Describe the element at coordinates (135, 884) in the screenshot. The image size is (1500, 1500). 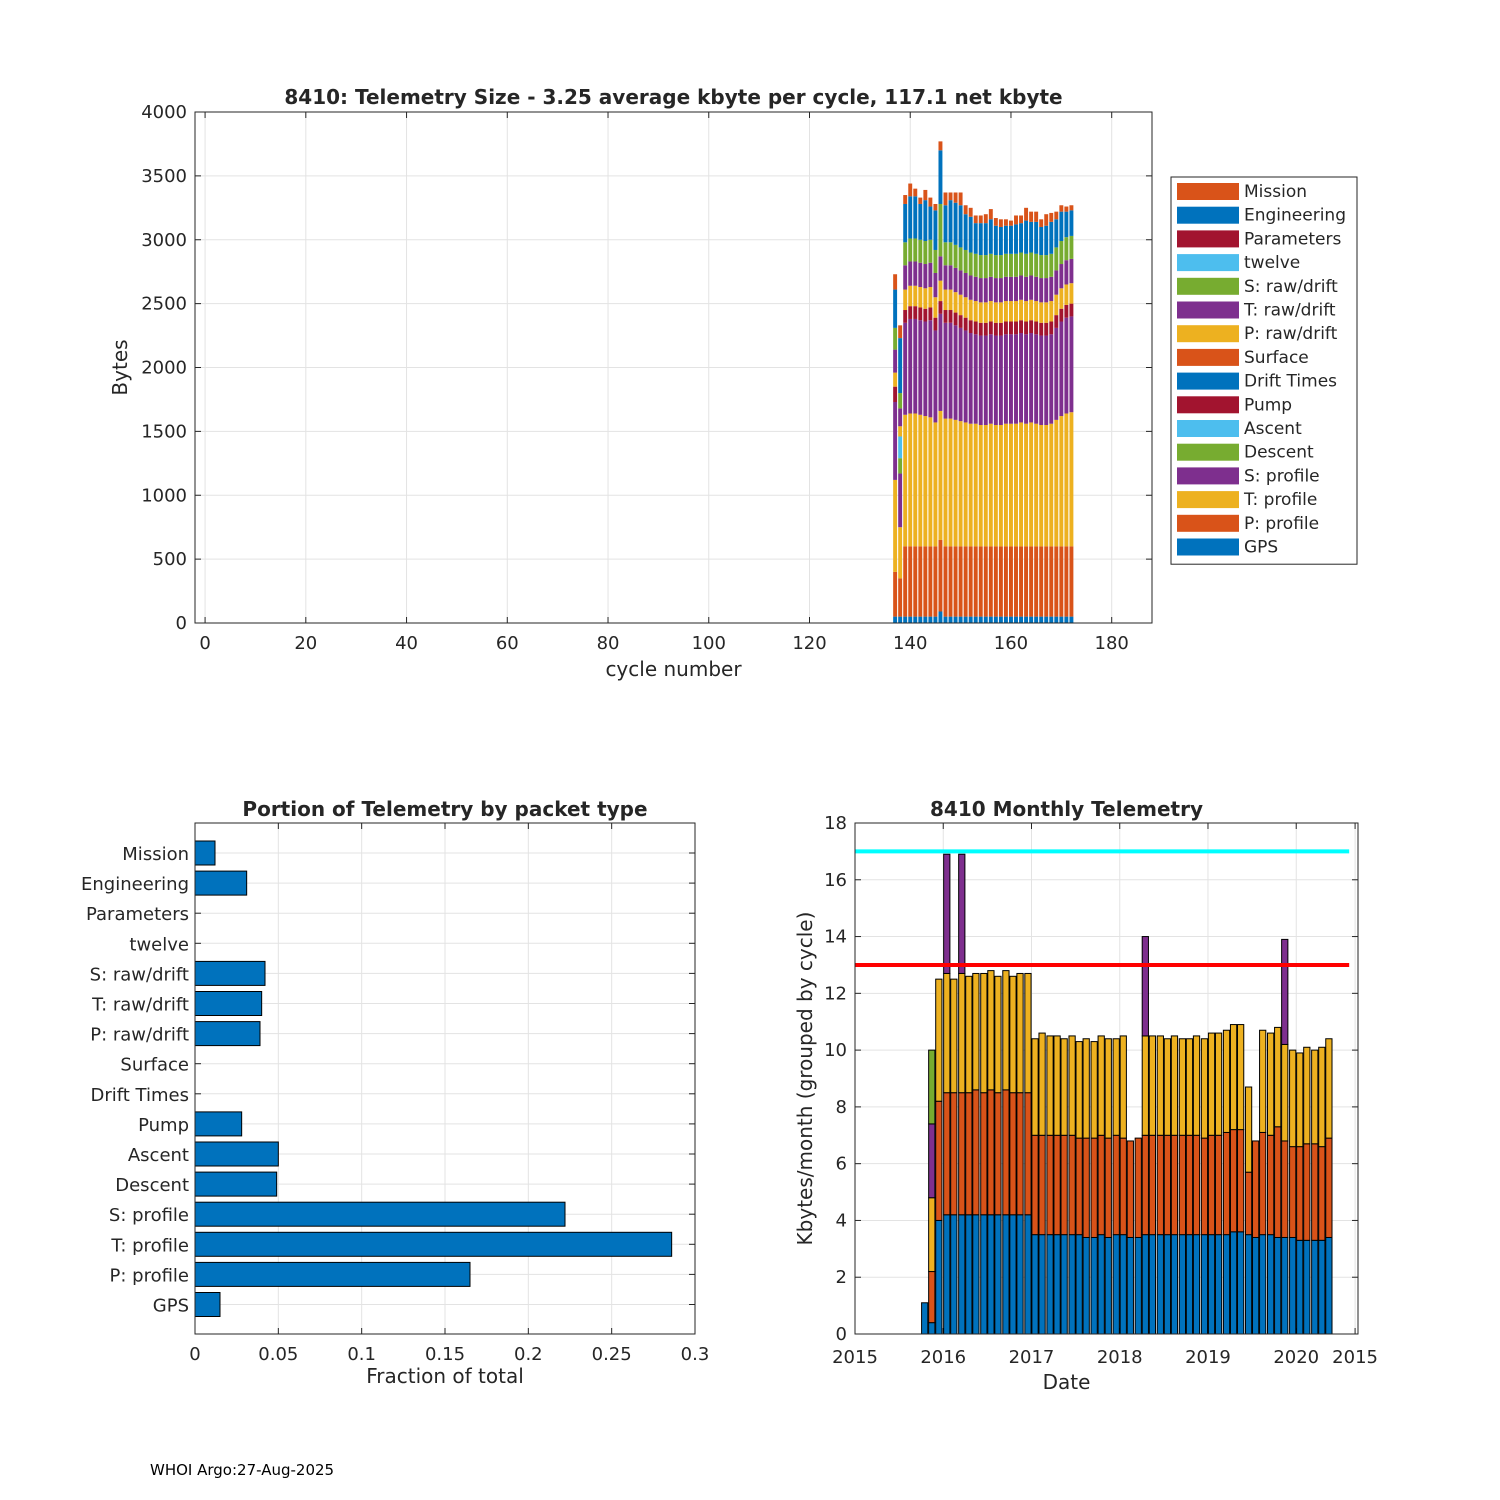
I see `y-tick-label: Engineering` at that location.